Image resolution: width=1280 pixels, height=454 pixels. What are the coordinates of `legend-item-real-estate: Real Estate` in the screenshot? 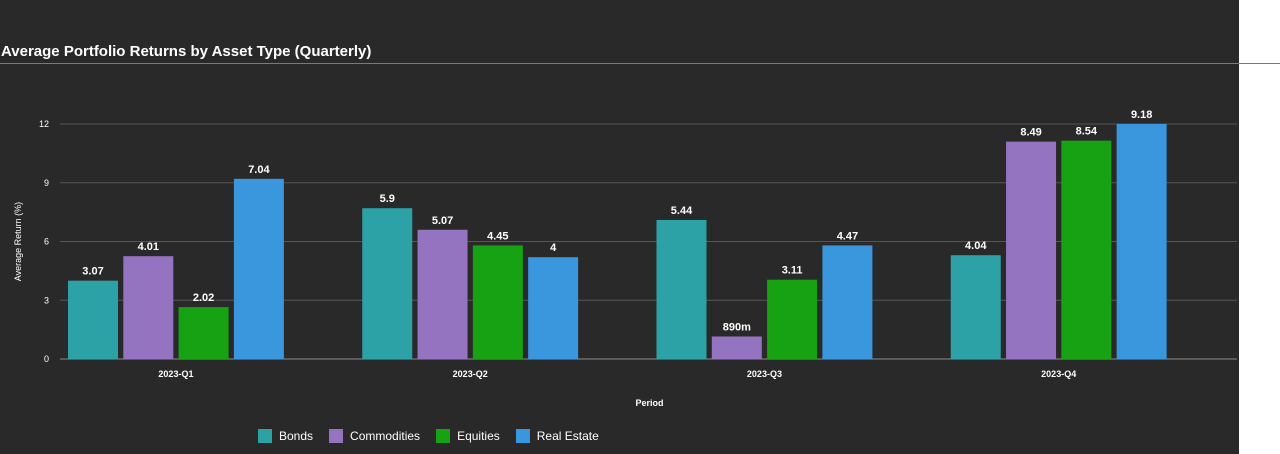 It's located at (557, 436).